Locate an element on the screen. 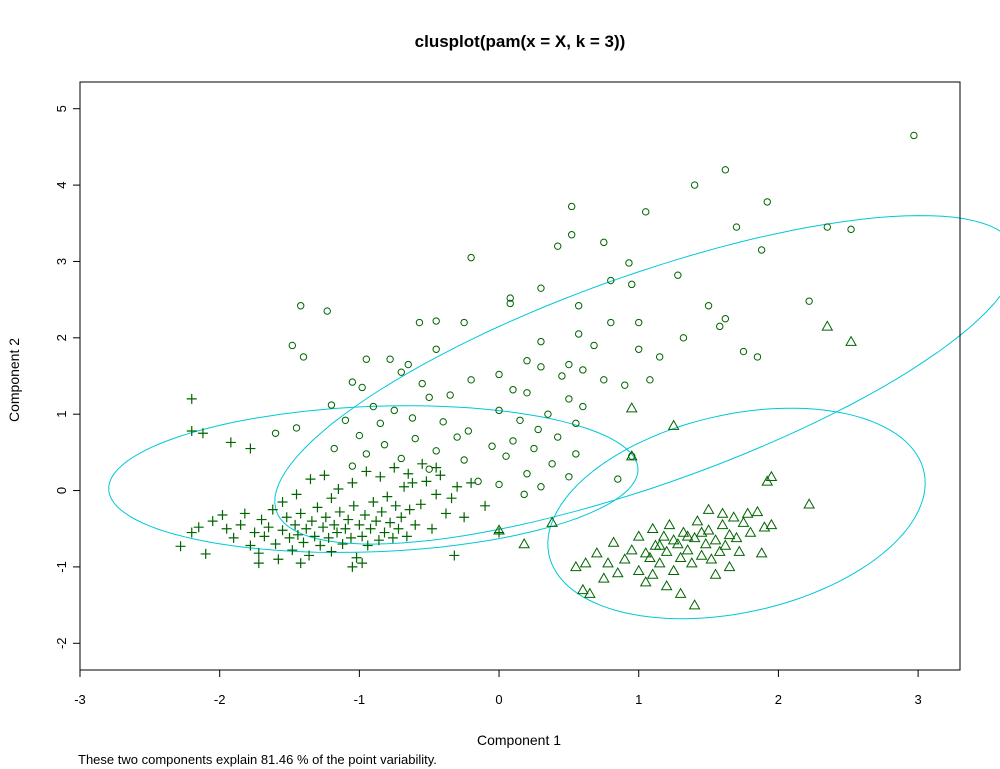 This screenshot has width=1000, height=769. x-tick-label: 2 is located at coordinates (778, 699).